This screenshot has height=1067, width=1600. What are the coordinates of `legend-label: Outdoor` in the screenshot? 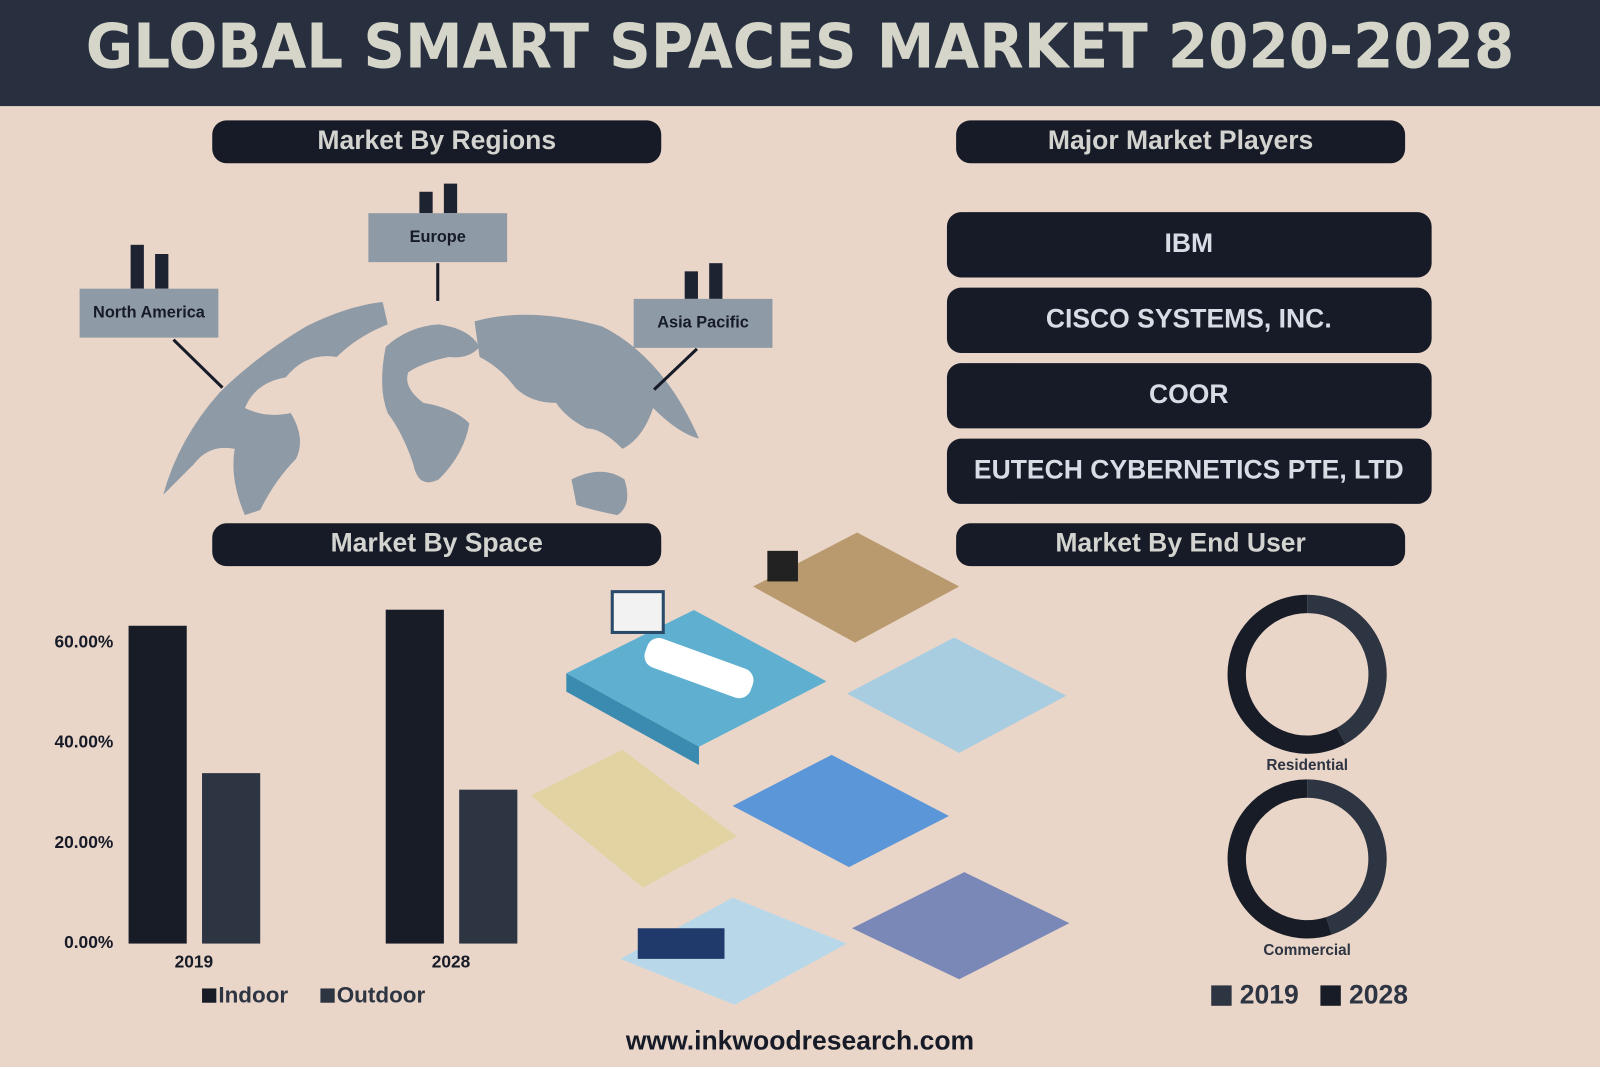 It's located at (381, 995).